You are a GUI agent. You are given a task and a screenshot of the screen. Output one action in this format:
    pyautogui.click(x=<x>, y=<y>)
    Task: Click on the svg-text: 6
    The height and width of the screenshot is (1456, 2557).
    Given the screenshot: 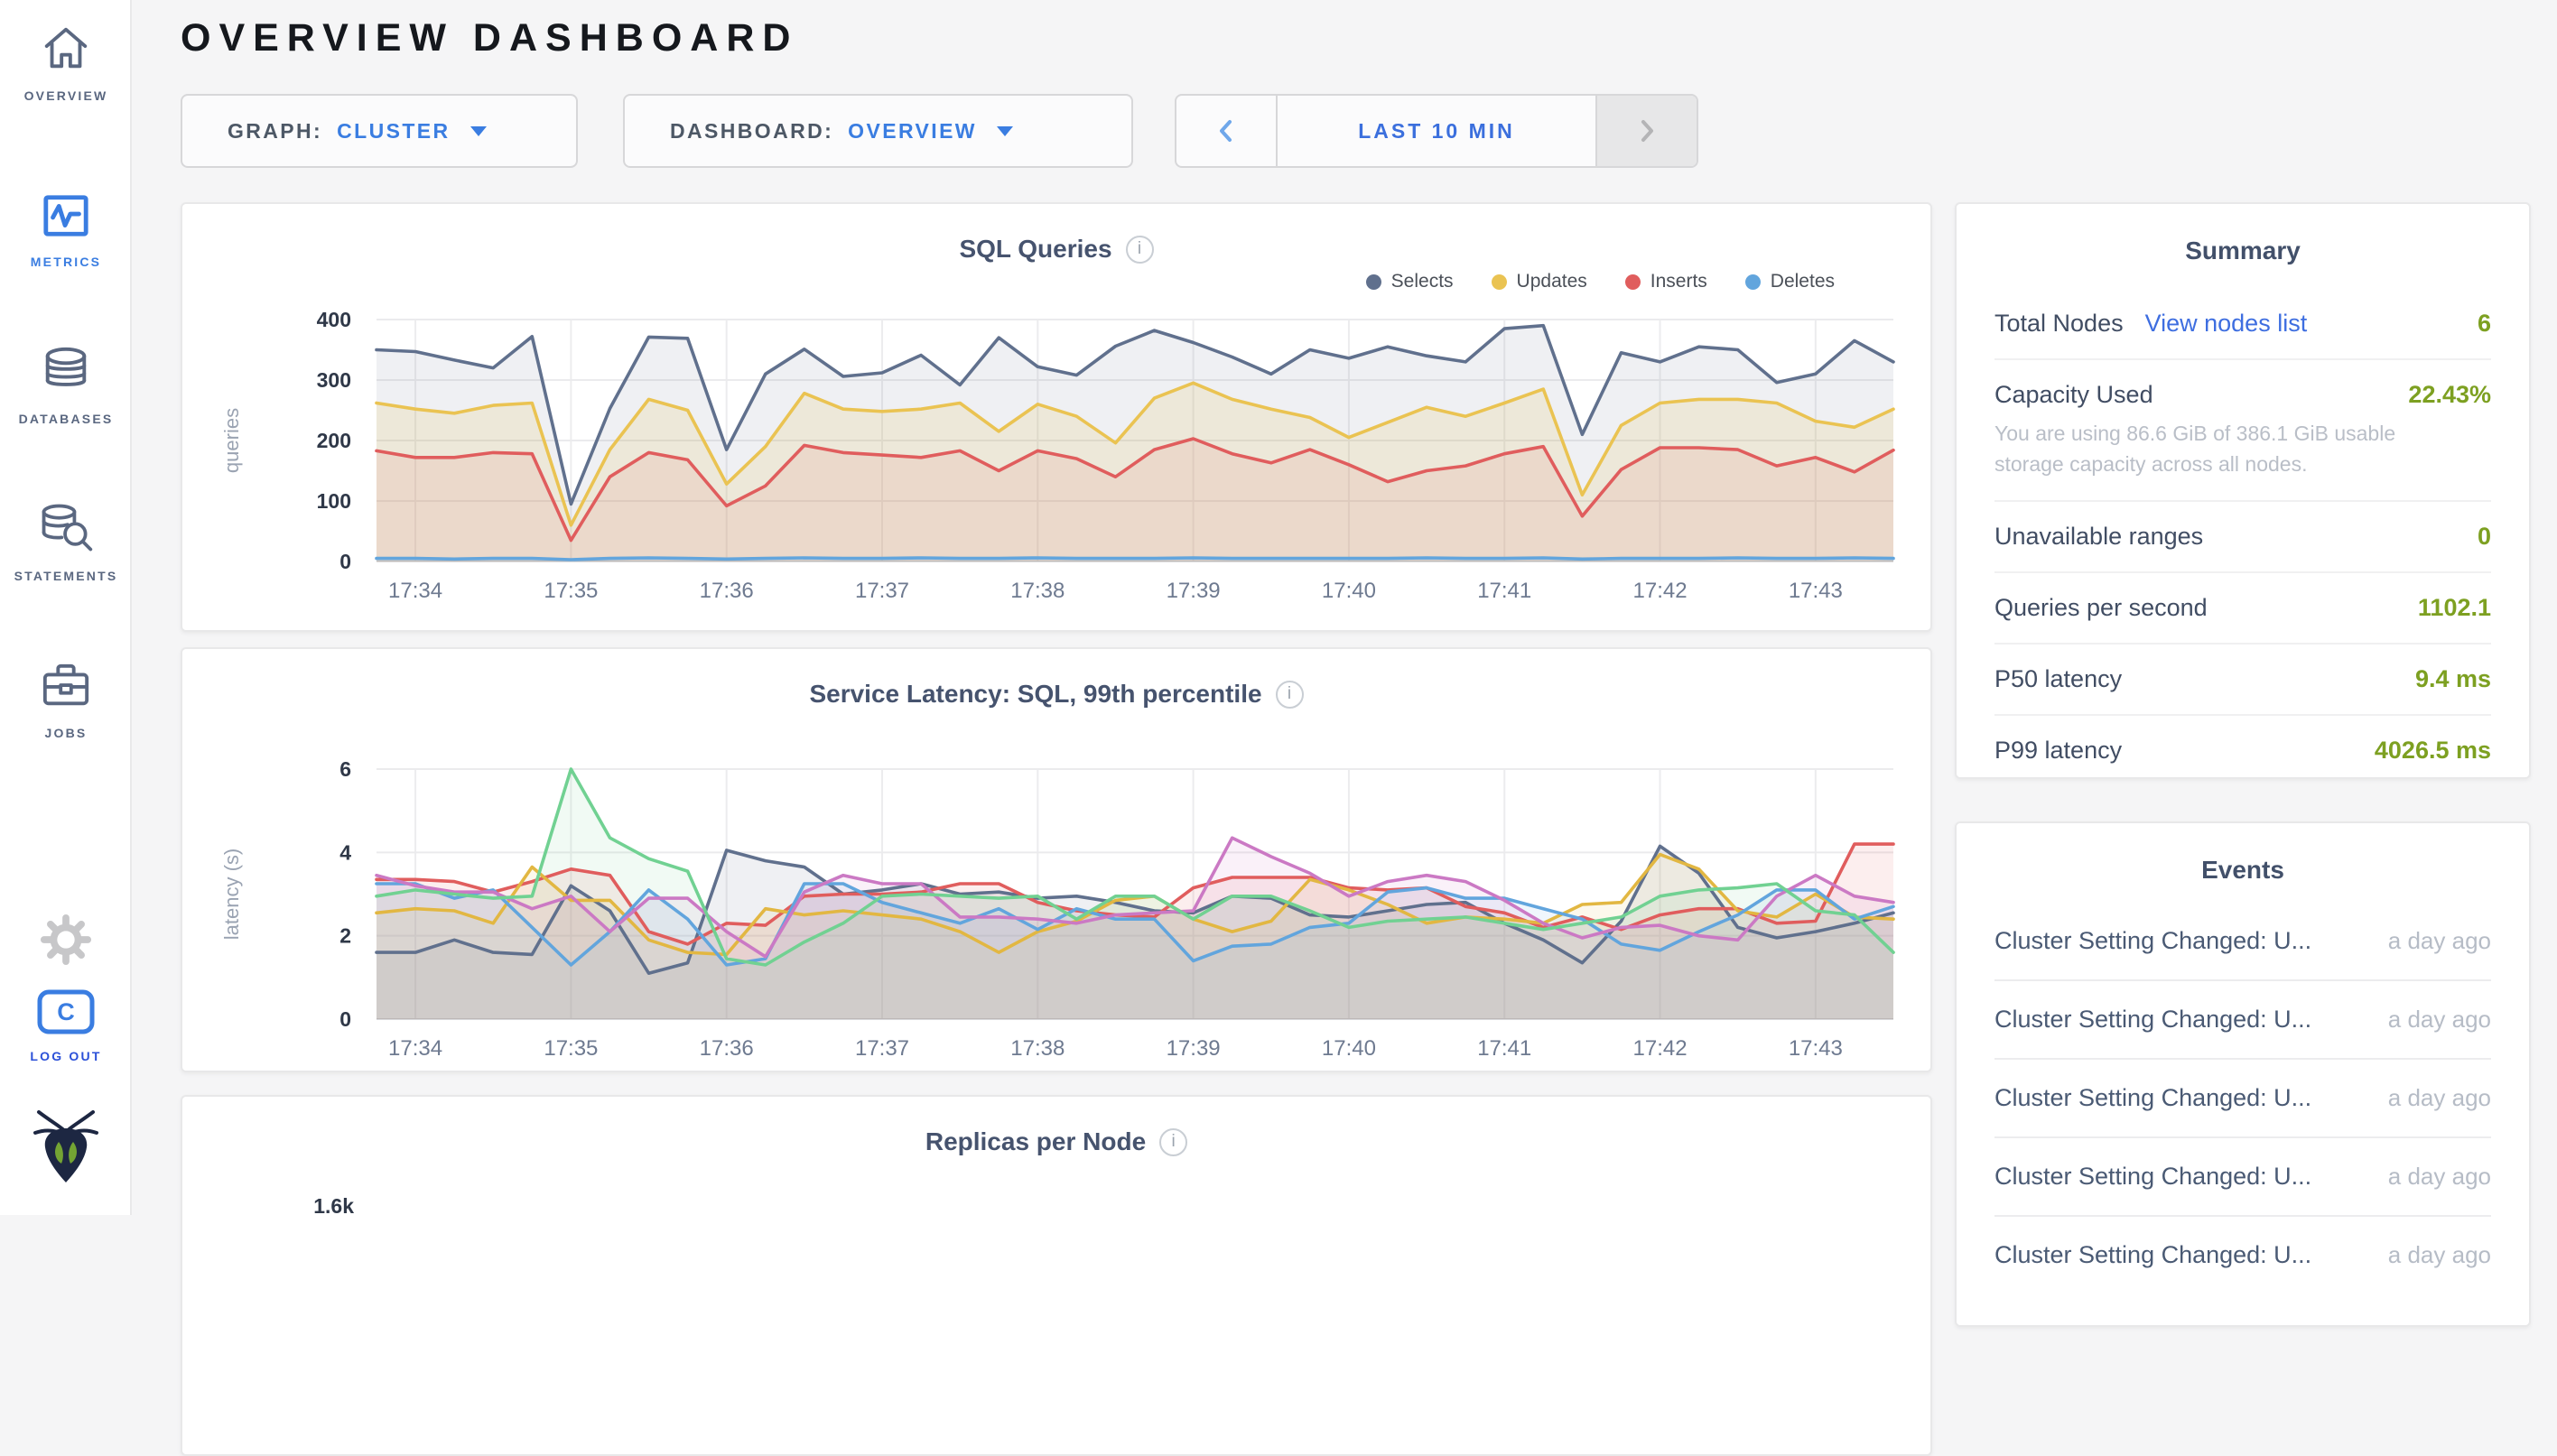 What is the action you would take?
    pyautogui.click(x=345, y=769)
    